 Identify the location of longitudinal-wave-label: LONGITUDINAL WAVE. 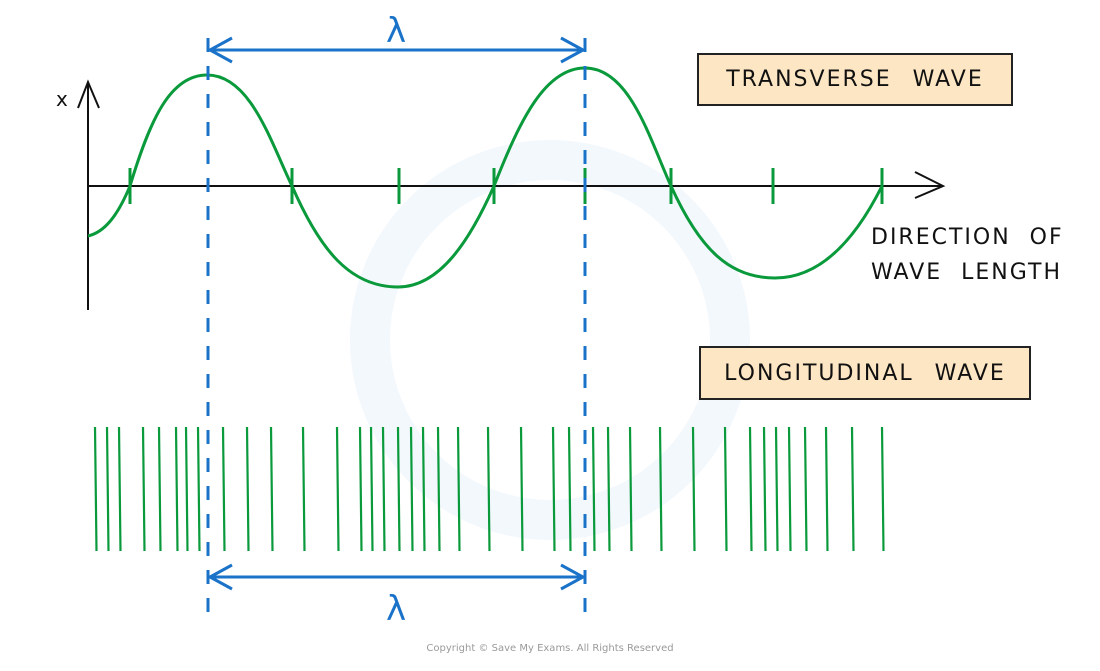
(865, 373).